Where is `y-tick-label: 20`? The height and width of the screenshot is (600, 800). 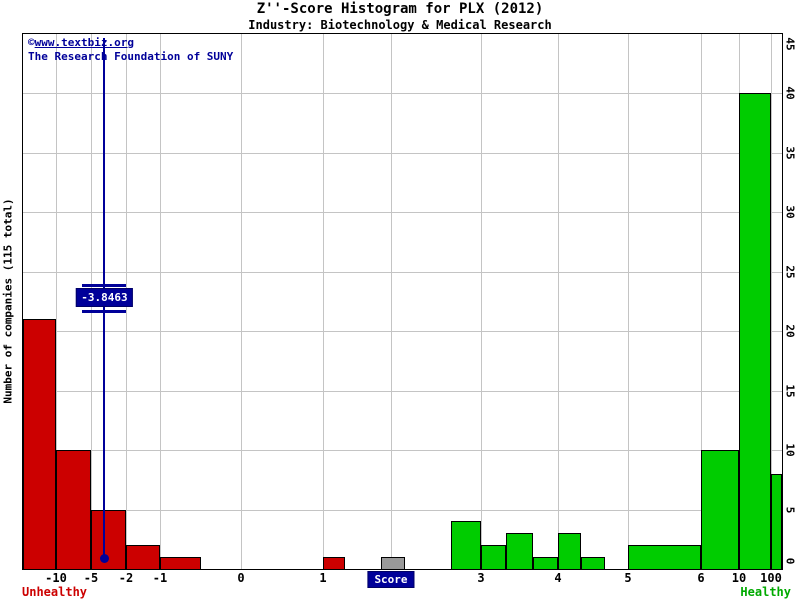
y-tick-label: 20 is located at coordinates (790, 331).